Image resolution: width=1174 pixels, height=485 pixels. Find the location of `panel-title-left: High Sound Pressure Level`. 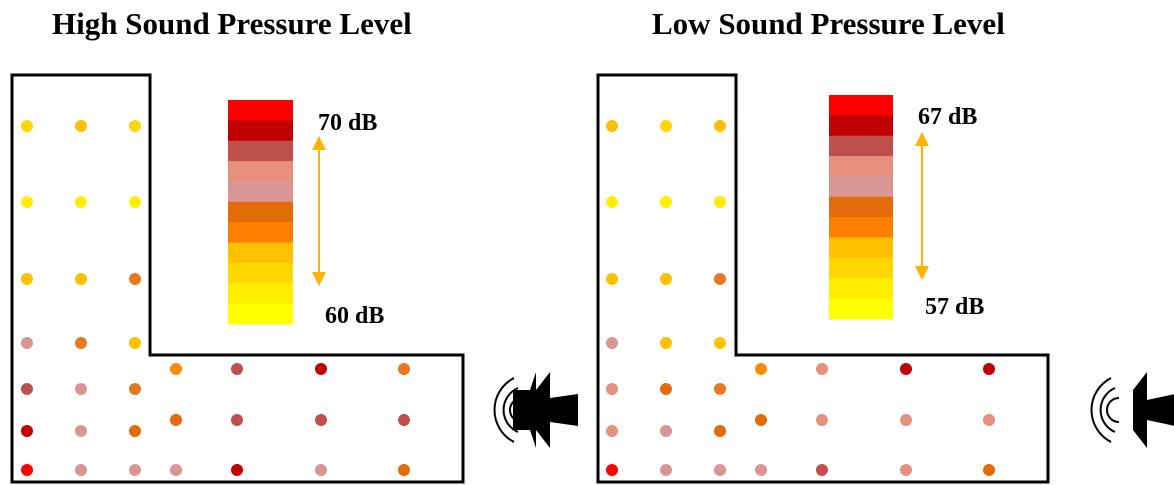

panel-title-left: High Sound Pressure Level is located at coordinates (232, 23).